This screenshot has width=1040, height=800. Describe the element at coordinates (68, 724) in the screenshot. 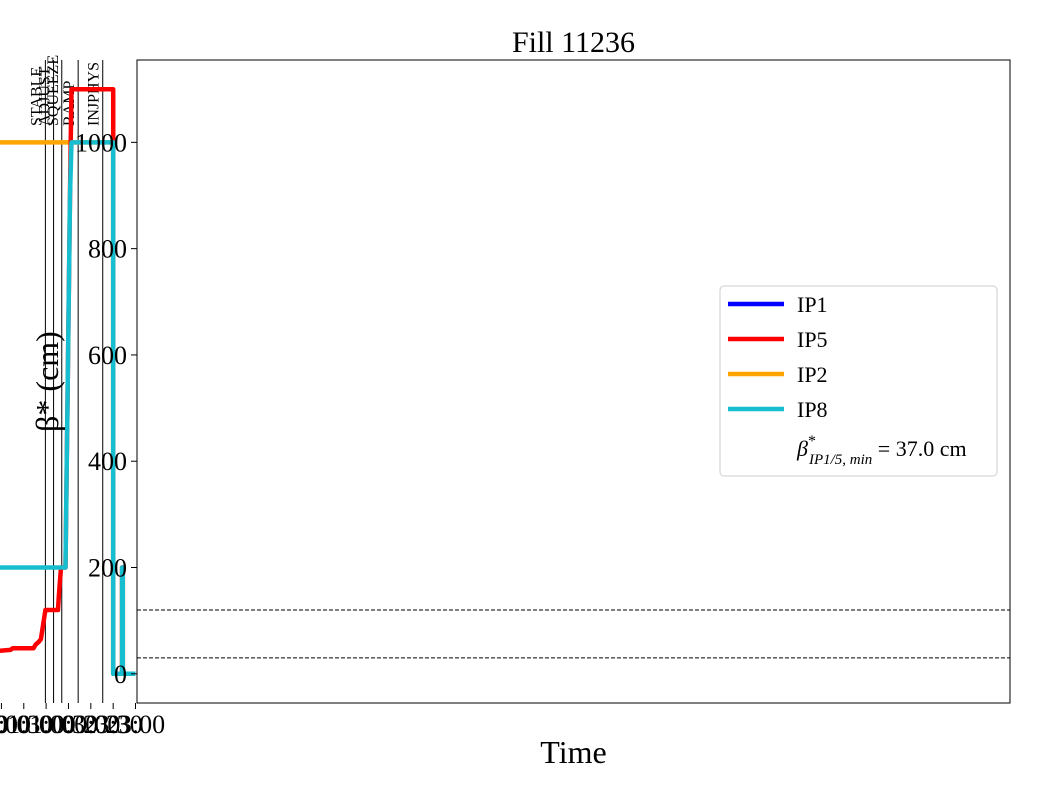

I see `x-tick-label-3: 00:30` at that location.